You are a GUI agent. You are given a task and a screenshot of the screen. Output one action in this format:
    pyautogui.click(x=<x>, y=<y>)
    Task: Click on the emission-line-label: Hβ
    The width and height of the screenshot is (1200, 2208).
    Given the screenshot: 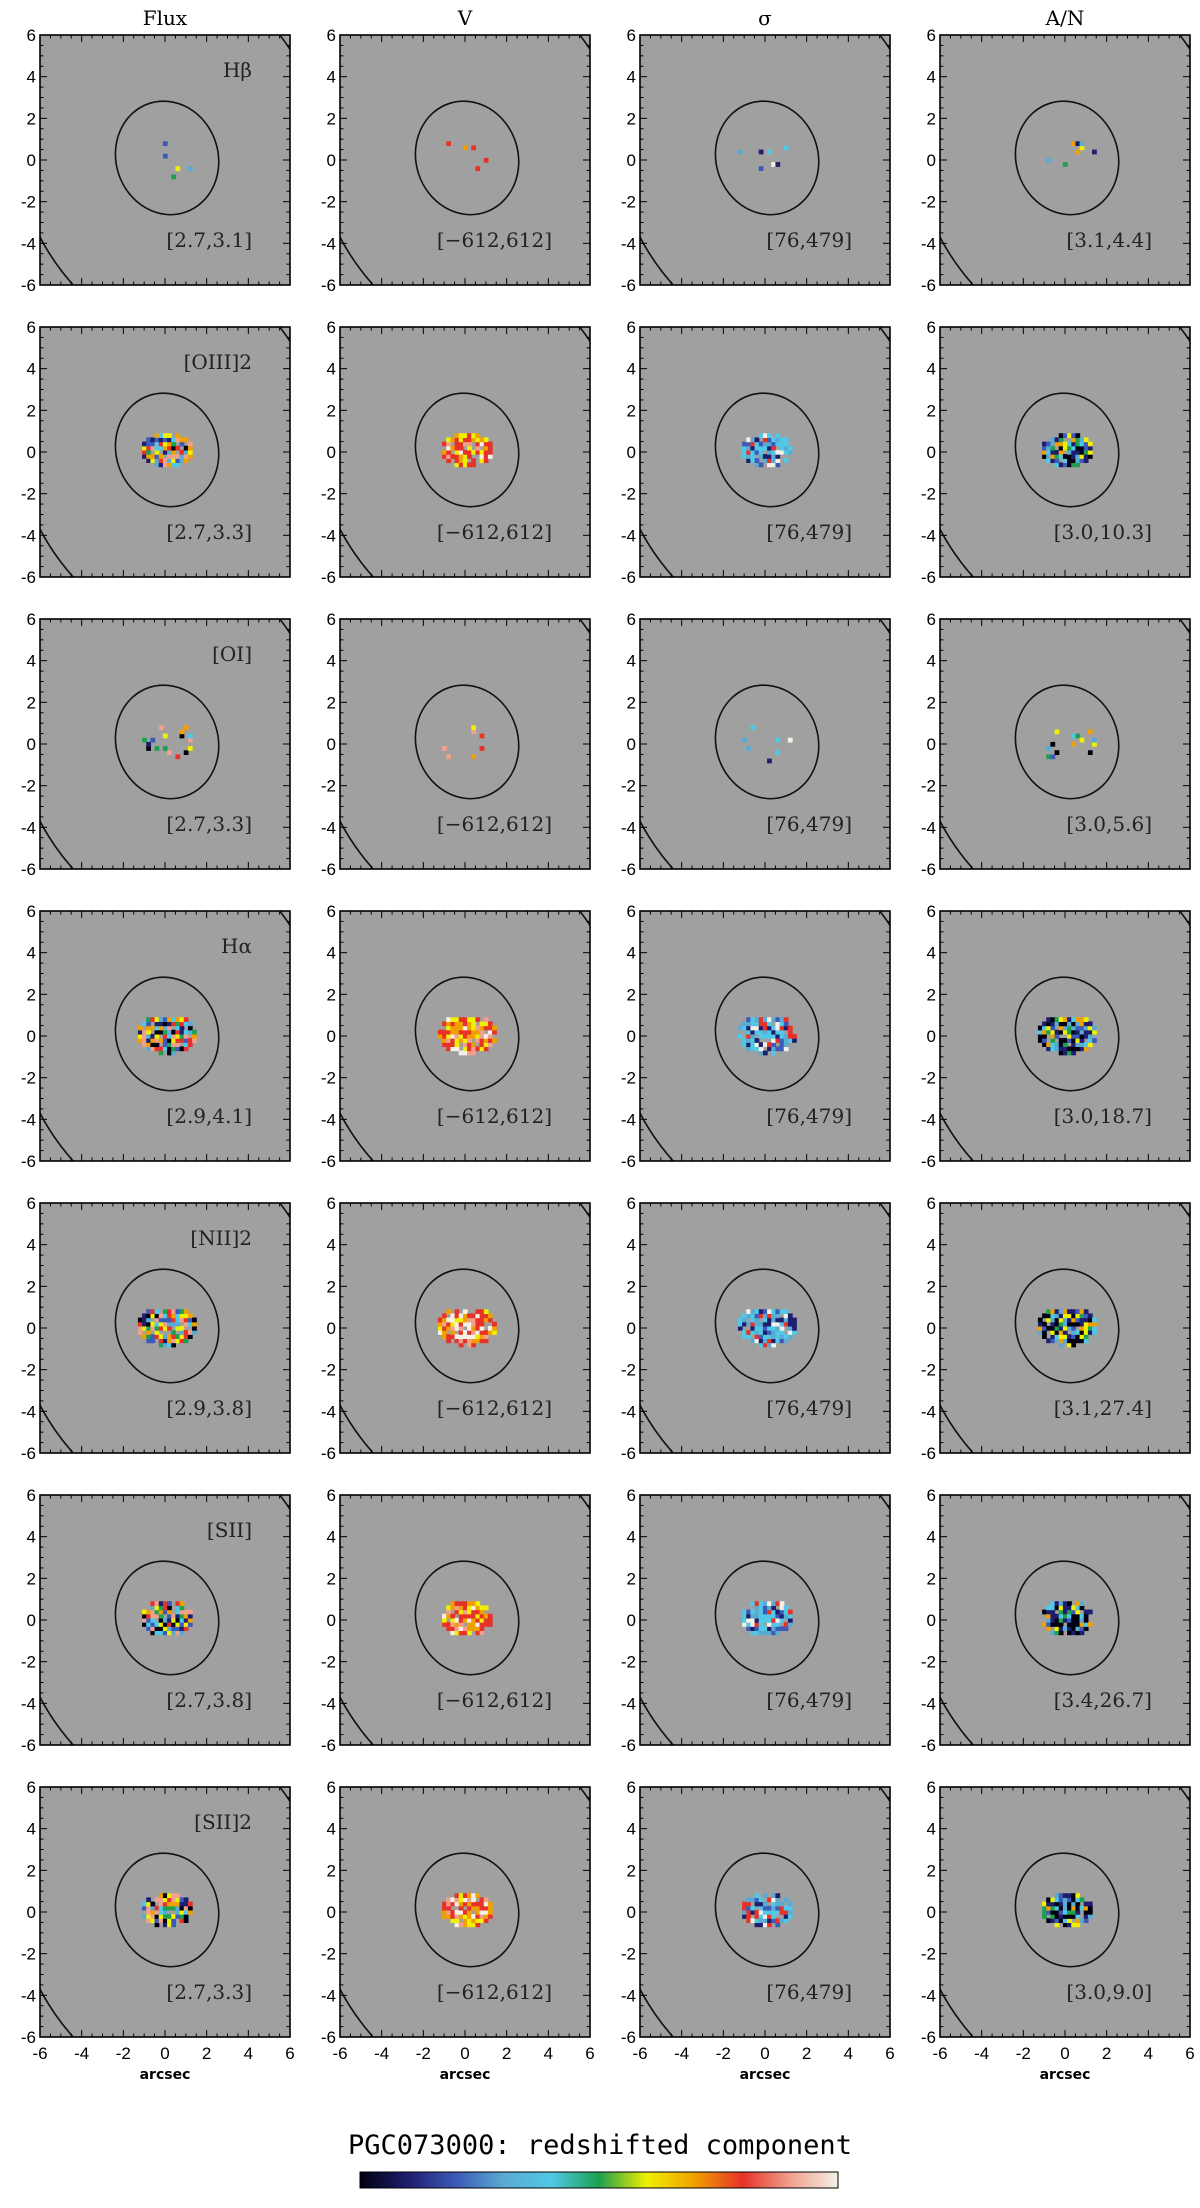 What is the action you would take?
    pyautogui.click(x=237, y=70)
    